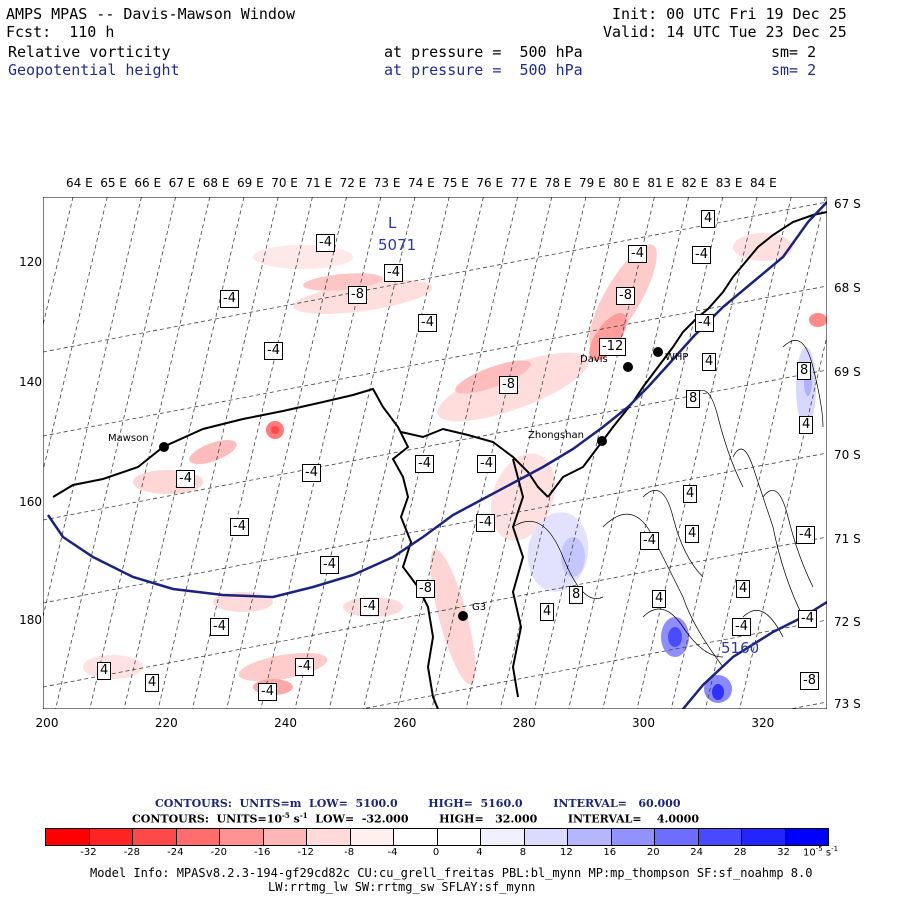 This screenshot has width=900, height=900. What do you see at coordinates (794, 52) in the screenshot?
I see `field1-smoothing: sm= 2` at bounding box center [794, 52].